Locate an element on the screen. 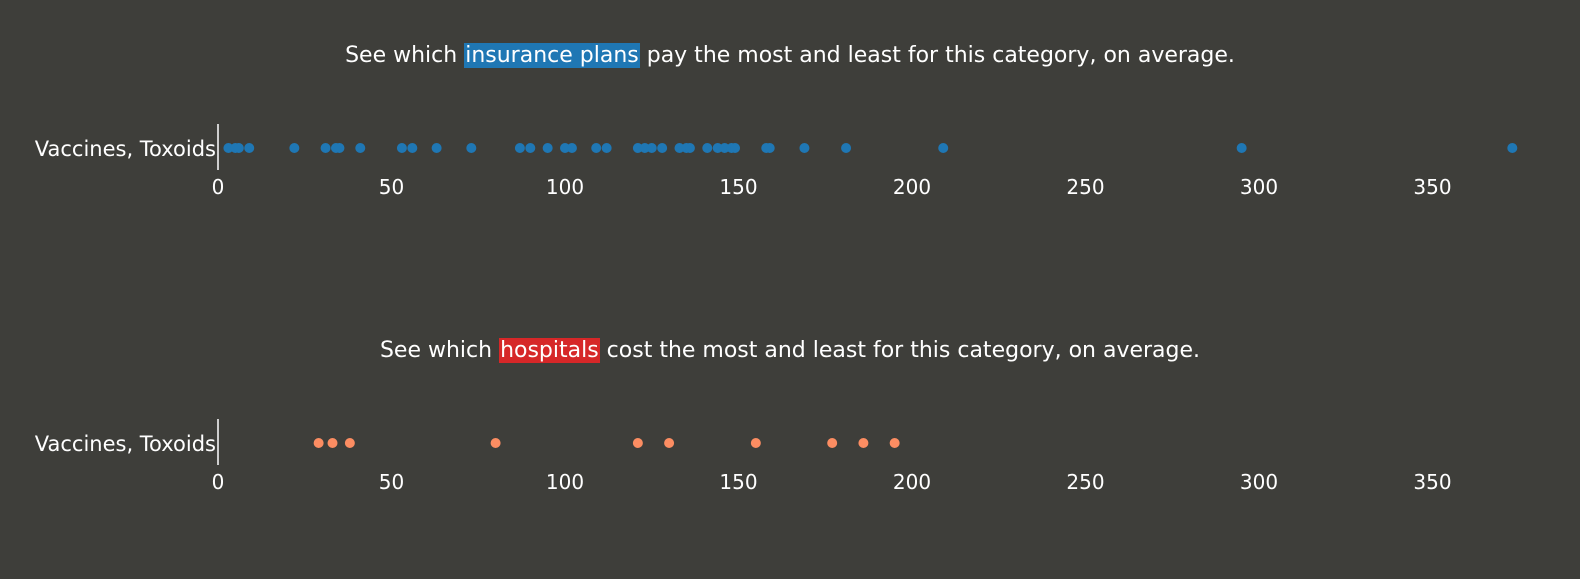 The width and height of the screenshot is (1580, 579). hospitals-highlight: hospitals is located at coordinates (549, 350).